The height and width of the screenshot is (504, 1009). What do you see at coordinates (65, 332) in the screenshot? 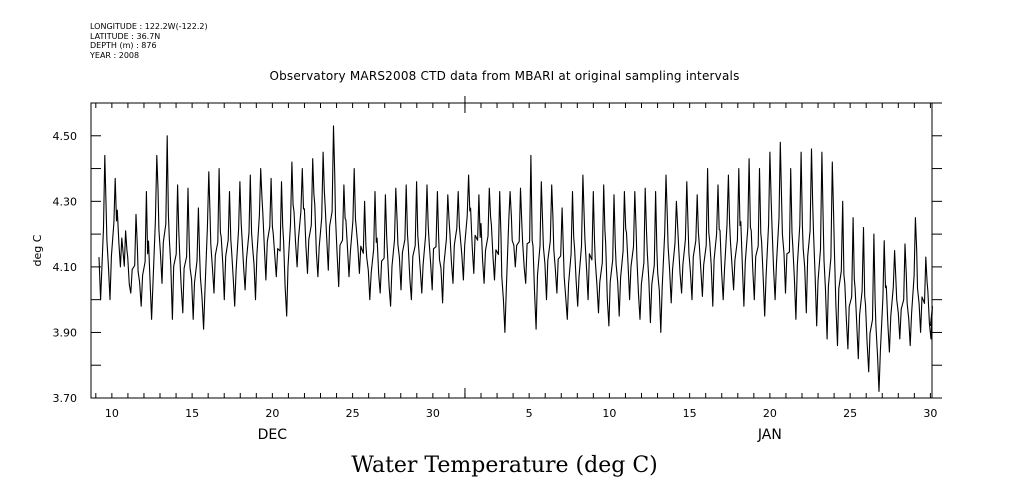
I see `y-tick-label: 3.90` at bounding box center [65, 332].